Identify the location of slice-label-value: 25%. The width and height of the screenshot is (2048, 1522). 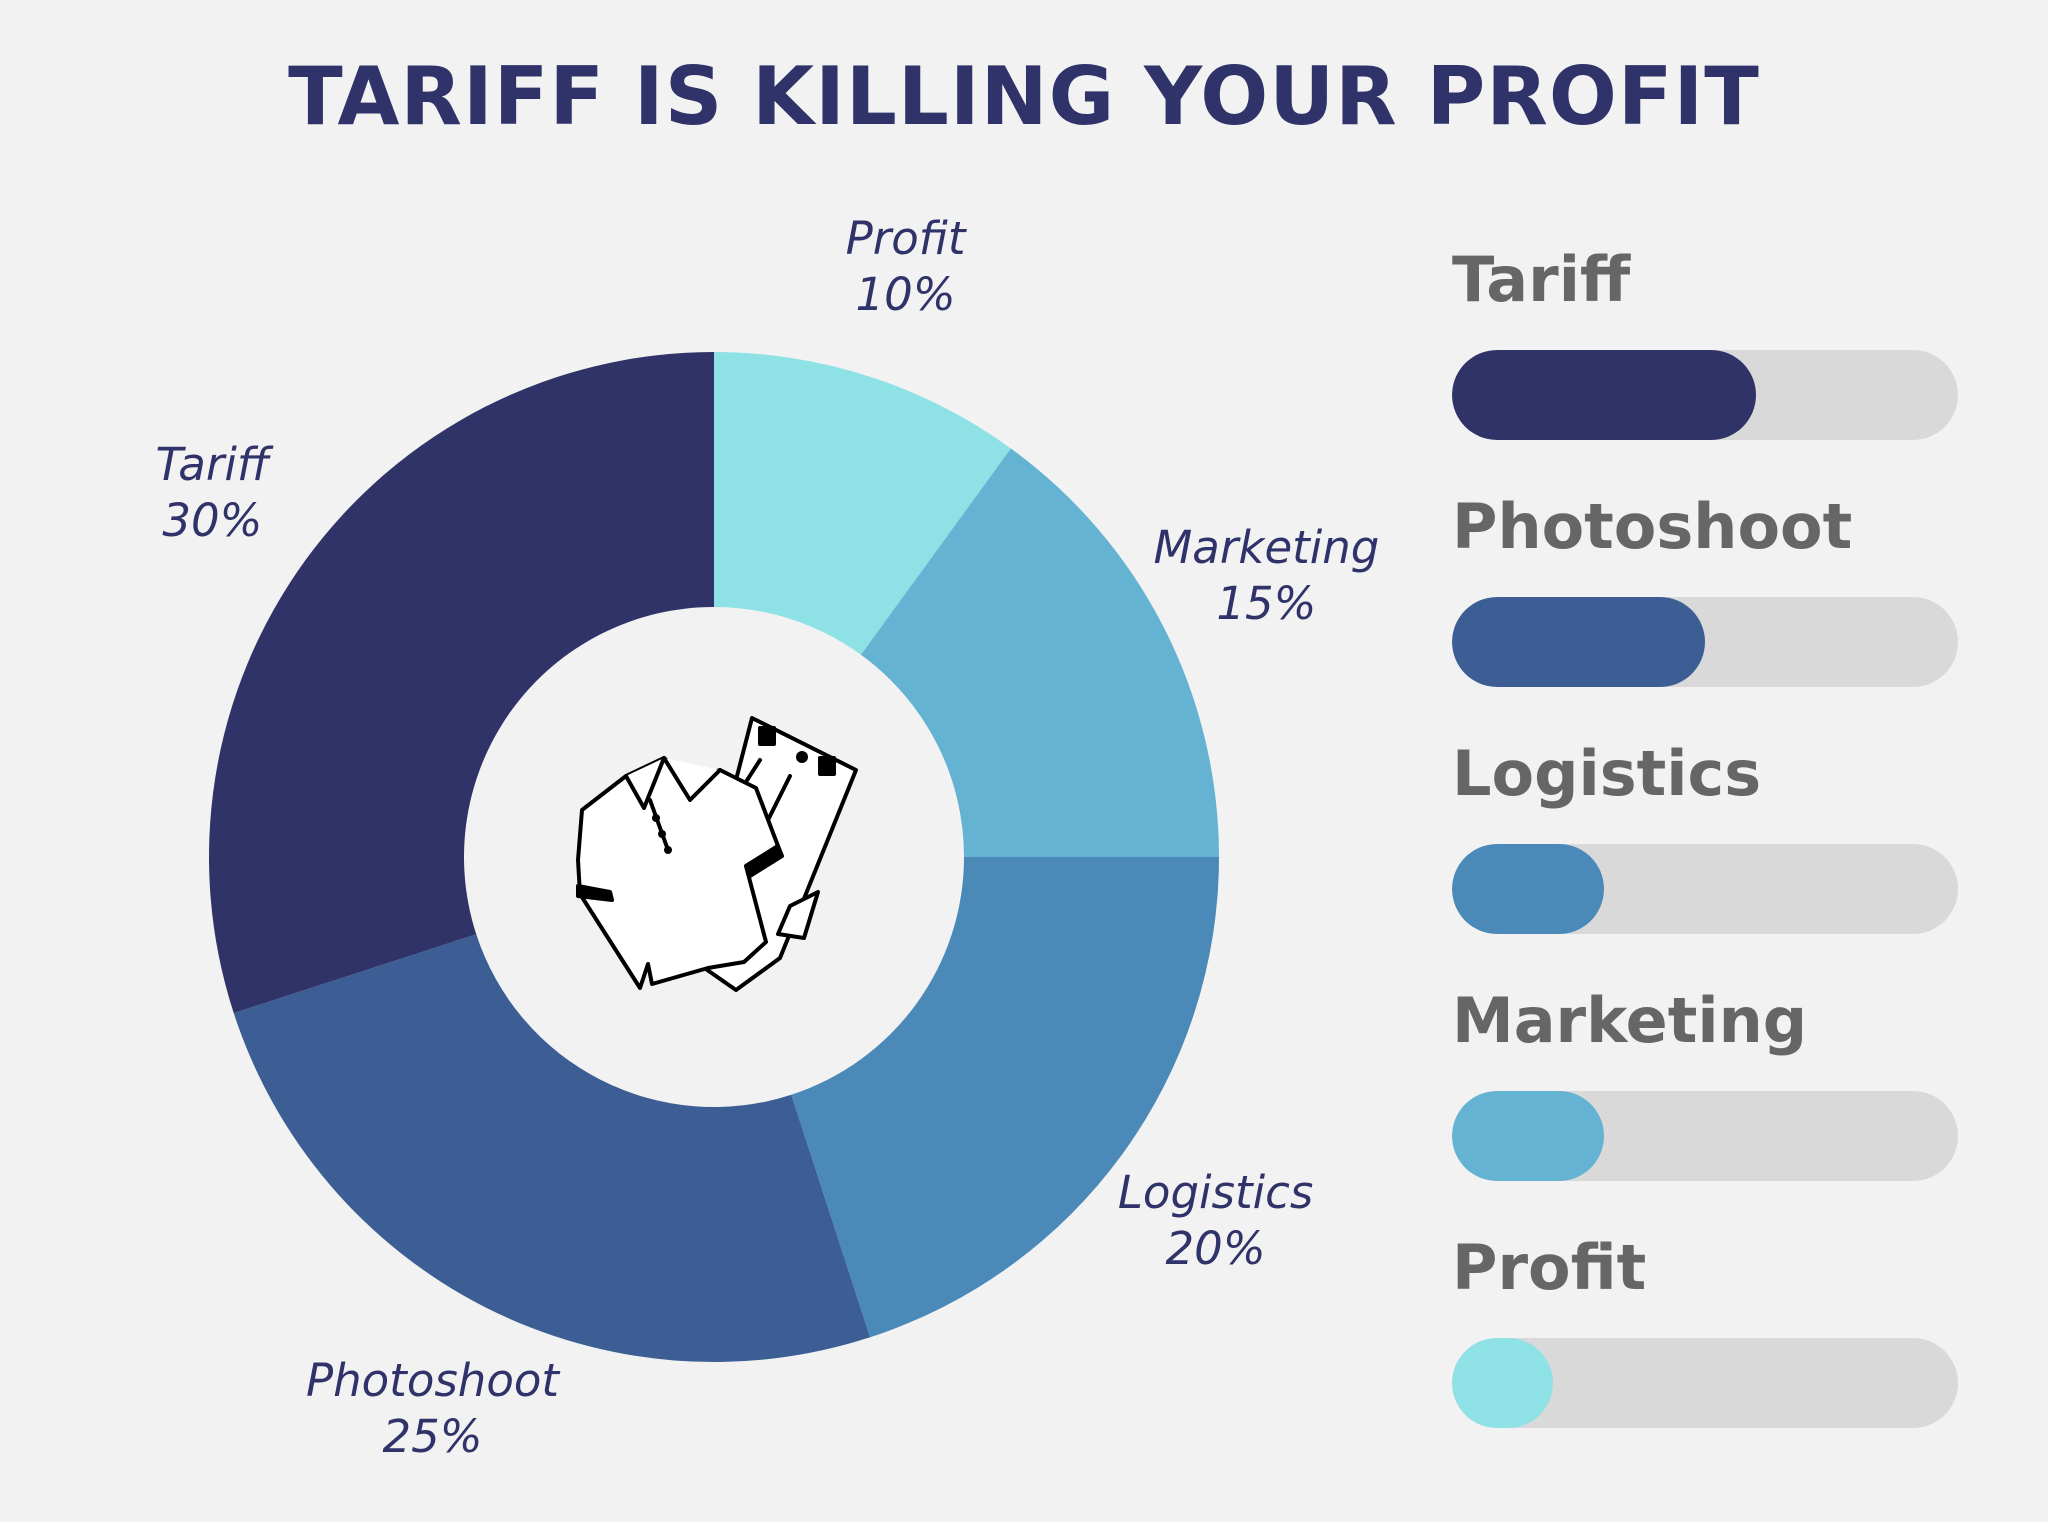
(432, 1437).